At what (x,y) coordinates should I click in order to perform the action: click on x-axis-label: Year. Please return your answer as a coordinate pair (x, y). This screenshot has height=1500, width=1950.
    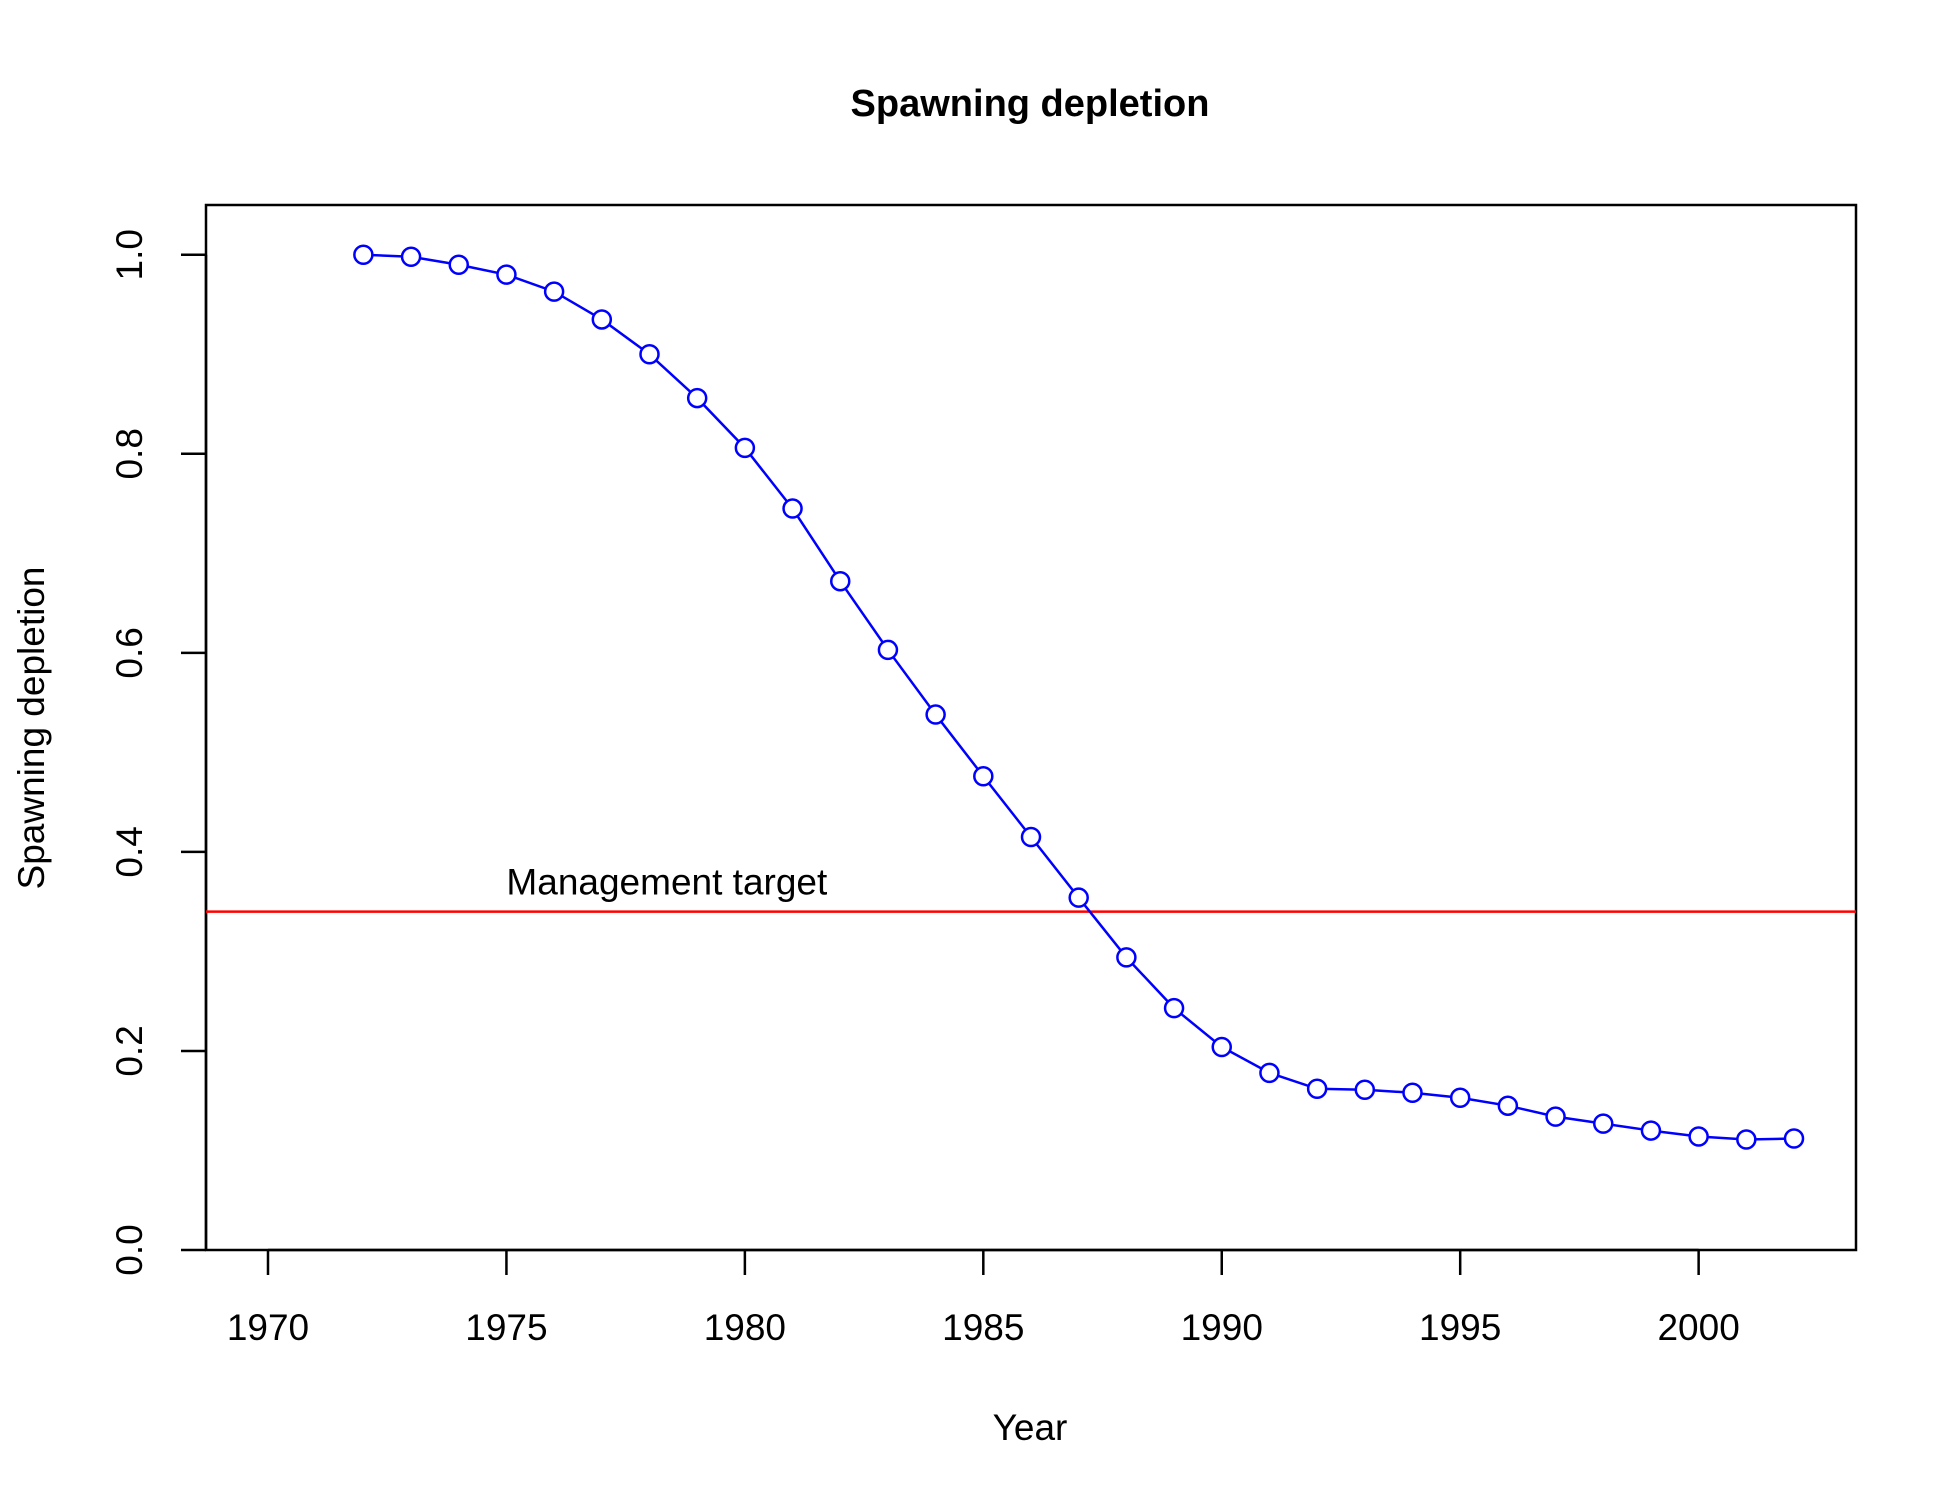
    Looking at the image, I should click on (1030, 1427).